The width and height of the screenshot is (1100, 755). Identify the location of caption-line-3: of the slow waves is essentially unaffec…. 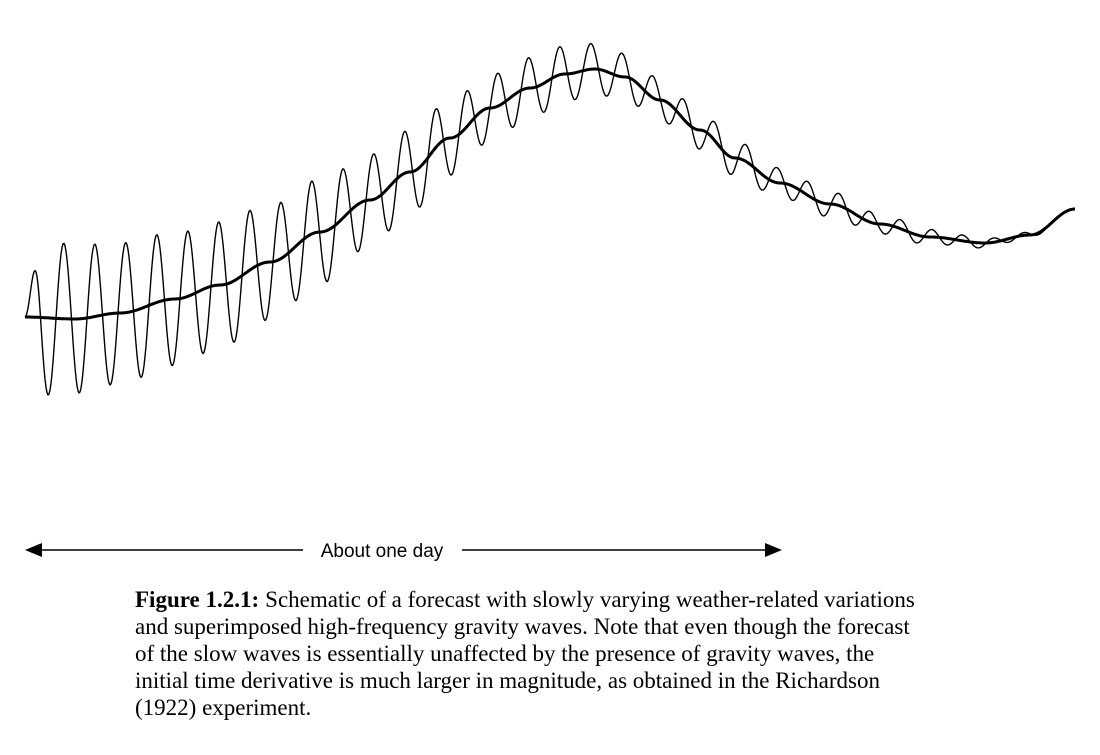
(505, 653).